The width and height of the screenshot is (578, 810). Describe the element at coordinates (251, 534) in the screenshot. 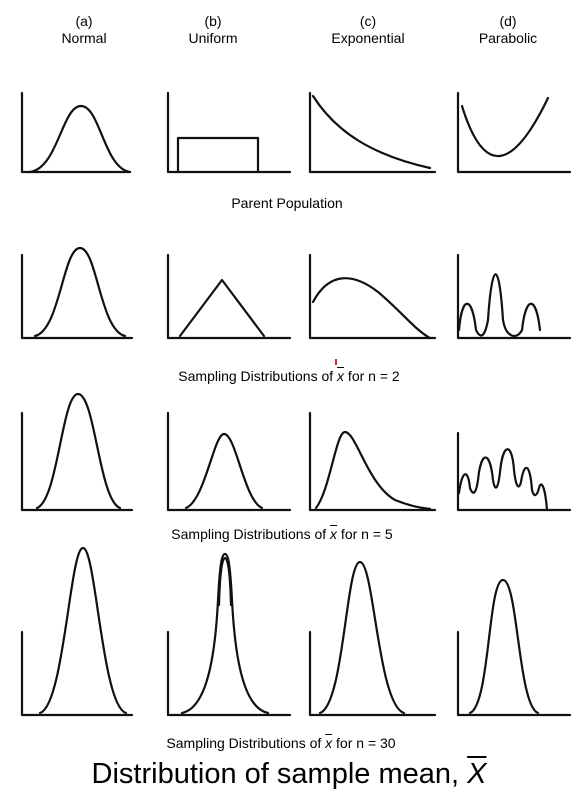

I see `n5-caption-prefix: Sampling Distributions of` at that location.